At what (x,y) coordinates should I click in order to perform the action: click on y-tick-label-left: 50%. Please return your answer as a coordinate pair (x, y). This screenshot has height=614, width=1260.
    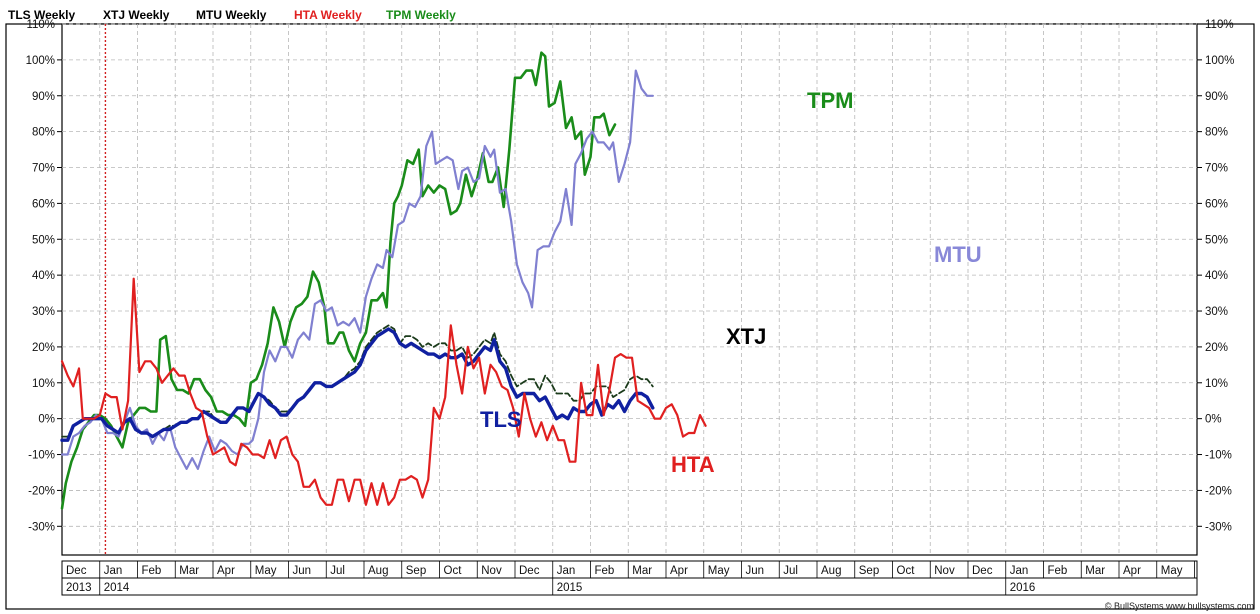
    Looking at the image, I should click on (43, 240).